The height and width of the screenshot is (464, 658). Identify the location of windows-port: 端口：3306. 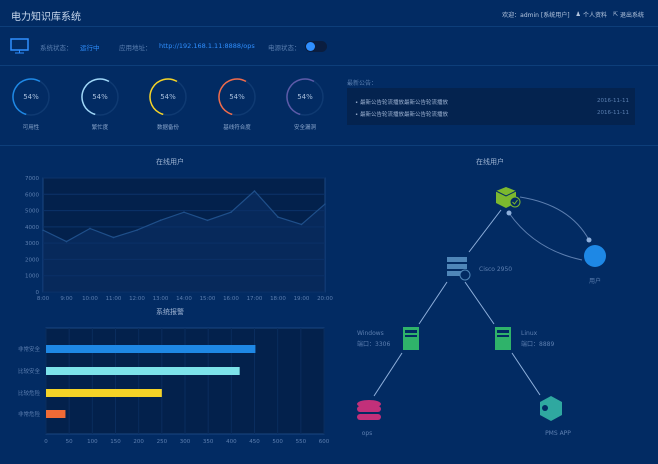
(373, 344).